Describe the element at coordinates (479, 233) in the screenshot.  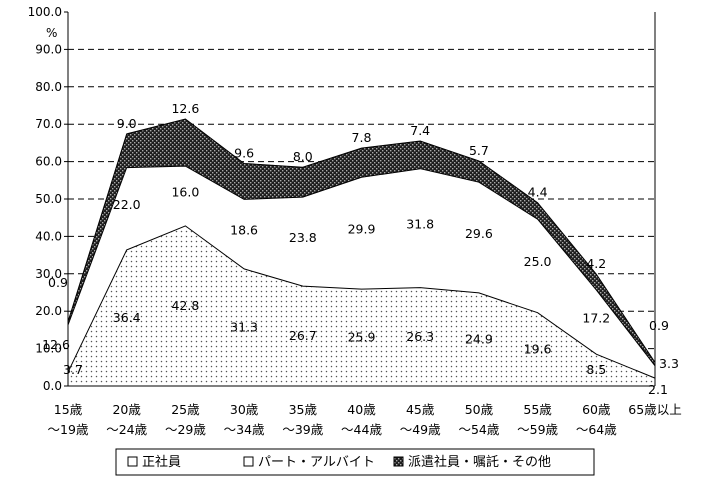
I see `value-label-s1-7: 29.6` at that location.